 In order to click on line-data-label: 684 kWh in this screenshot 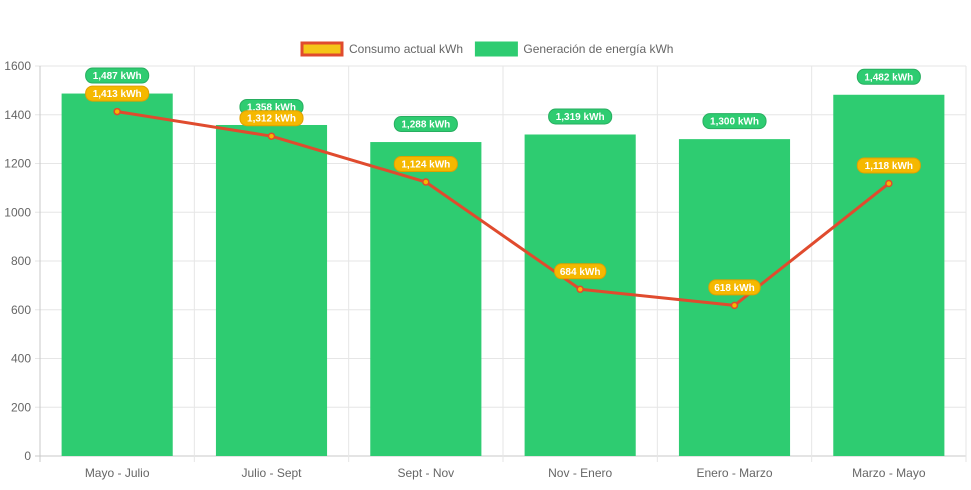, I will do `click(580, 272)`.